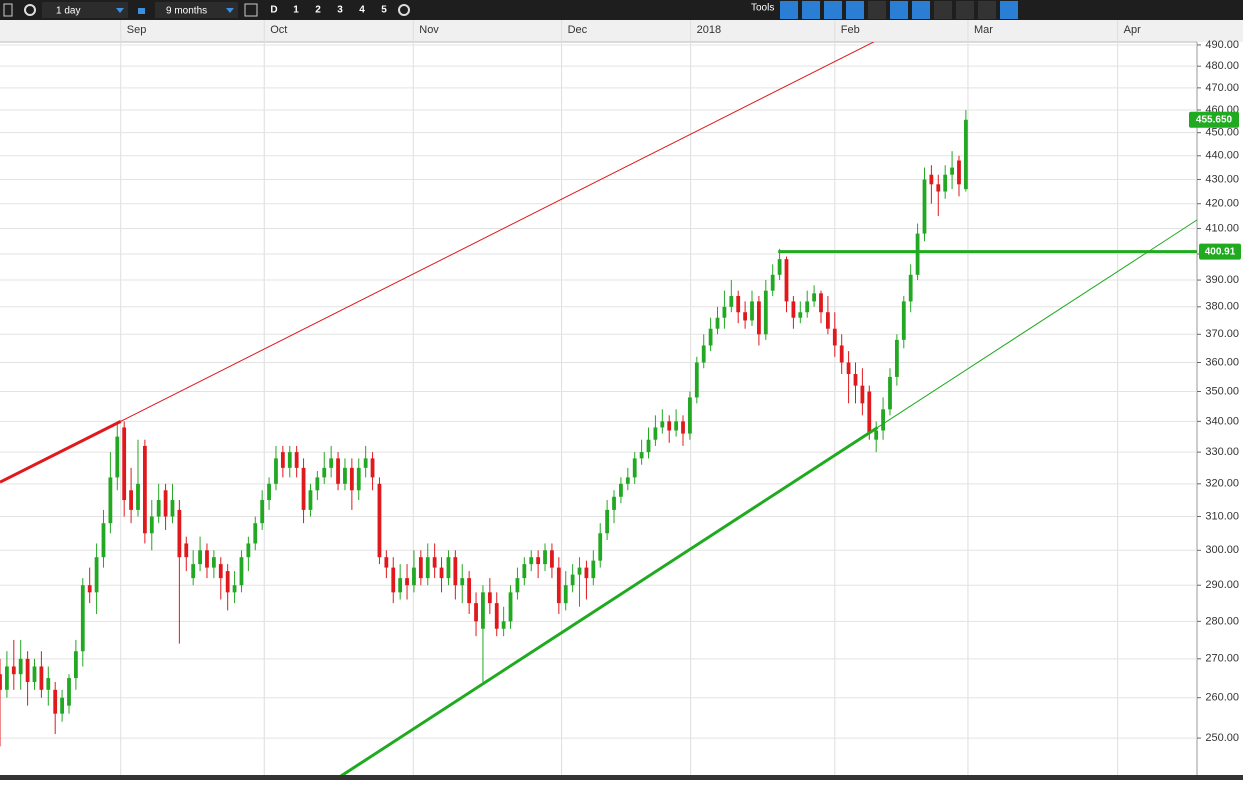 The width and height of the screenshot is (1243, 785). Describe the element at coordinates (1222, 307) in the screenshot. I see `y-tick-label: 380.00` at that location.